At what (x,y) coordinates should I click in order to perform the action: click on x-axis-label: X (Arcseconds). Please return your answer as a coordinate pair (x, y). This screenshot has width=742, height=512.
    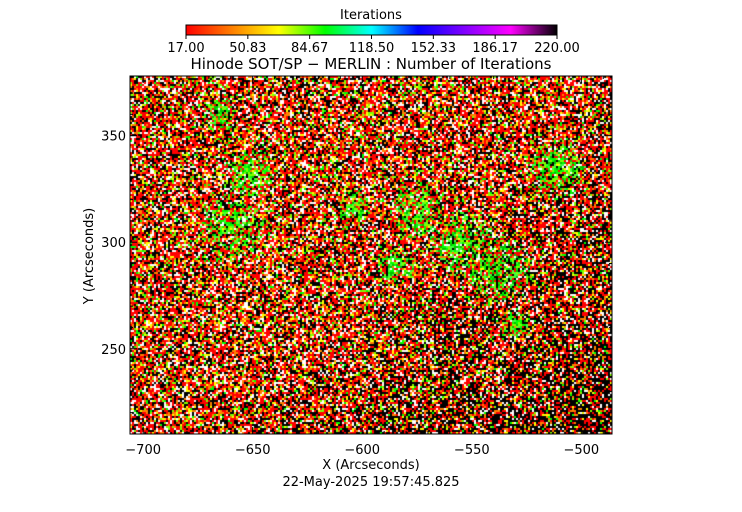
    Looking at the image, I should click on (370, 465).